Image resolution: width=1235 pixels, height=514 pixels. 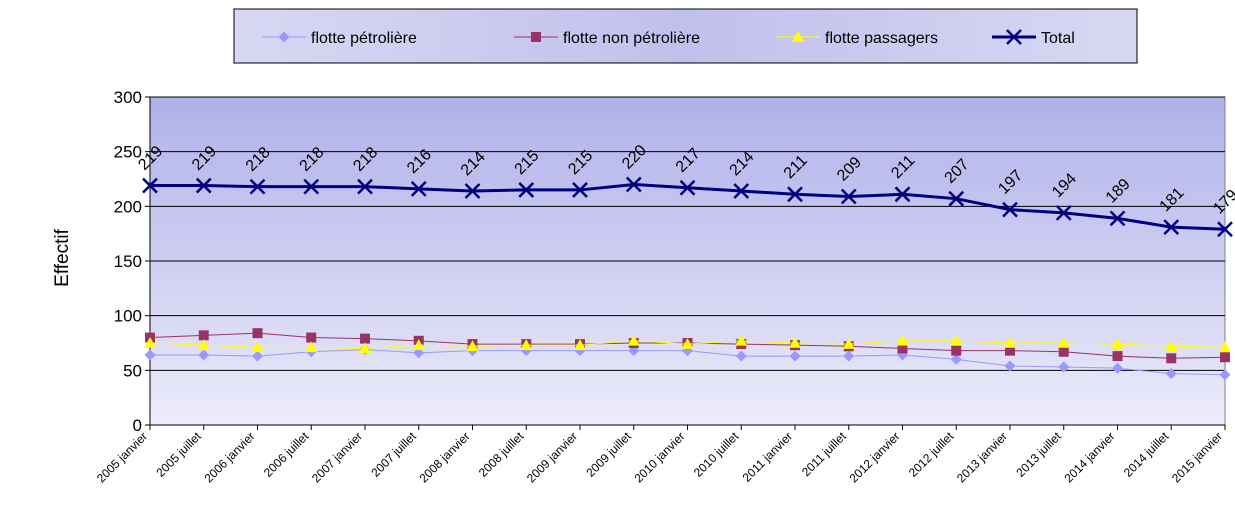 What do you see at coordinates (982, 457) in the screenshot?
I see `x-tick-label: 2013 janvier` at bounding box center [982, 457].